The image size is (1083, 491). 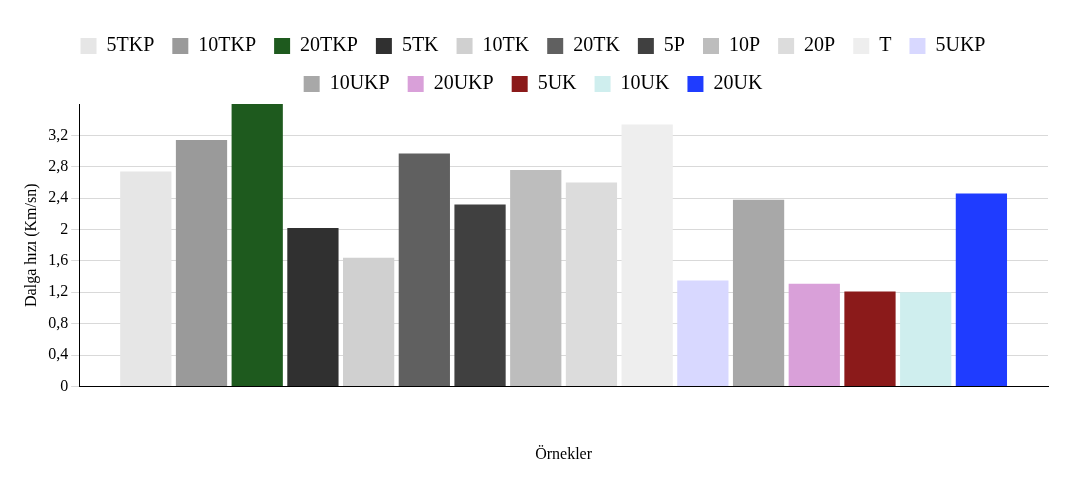 I want to click on legend-label: 20P, so click(x=820, y=44).